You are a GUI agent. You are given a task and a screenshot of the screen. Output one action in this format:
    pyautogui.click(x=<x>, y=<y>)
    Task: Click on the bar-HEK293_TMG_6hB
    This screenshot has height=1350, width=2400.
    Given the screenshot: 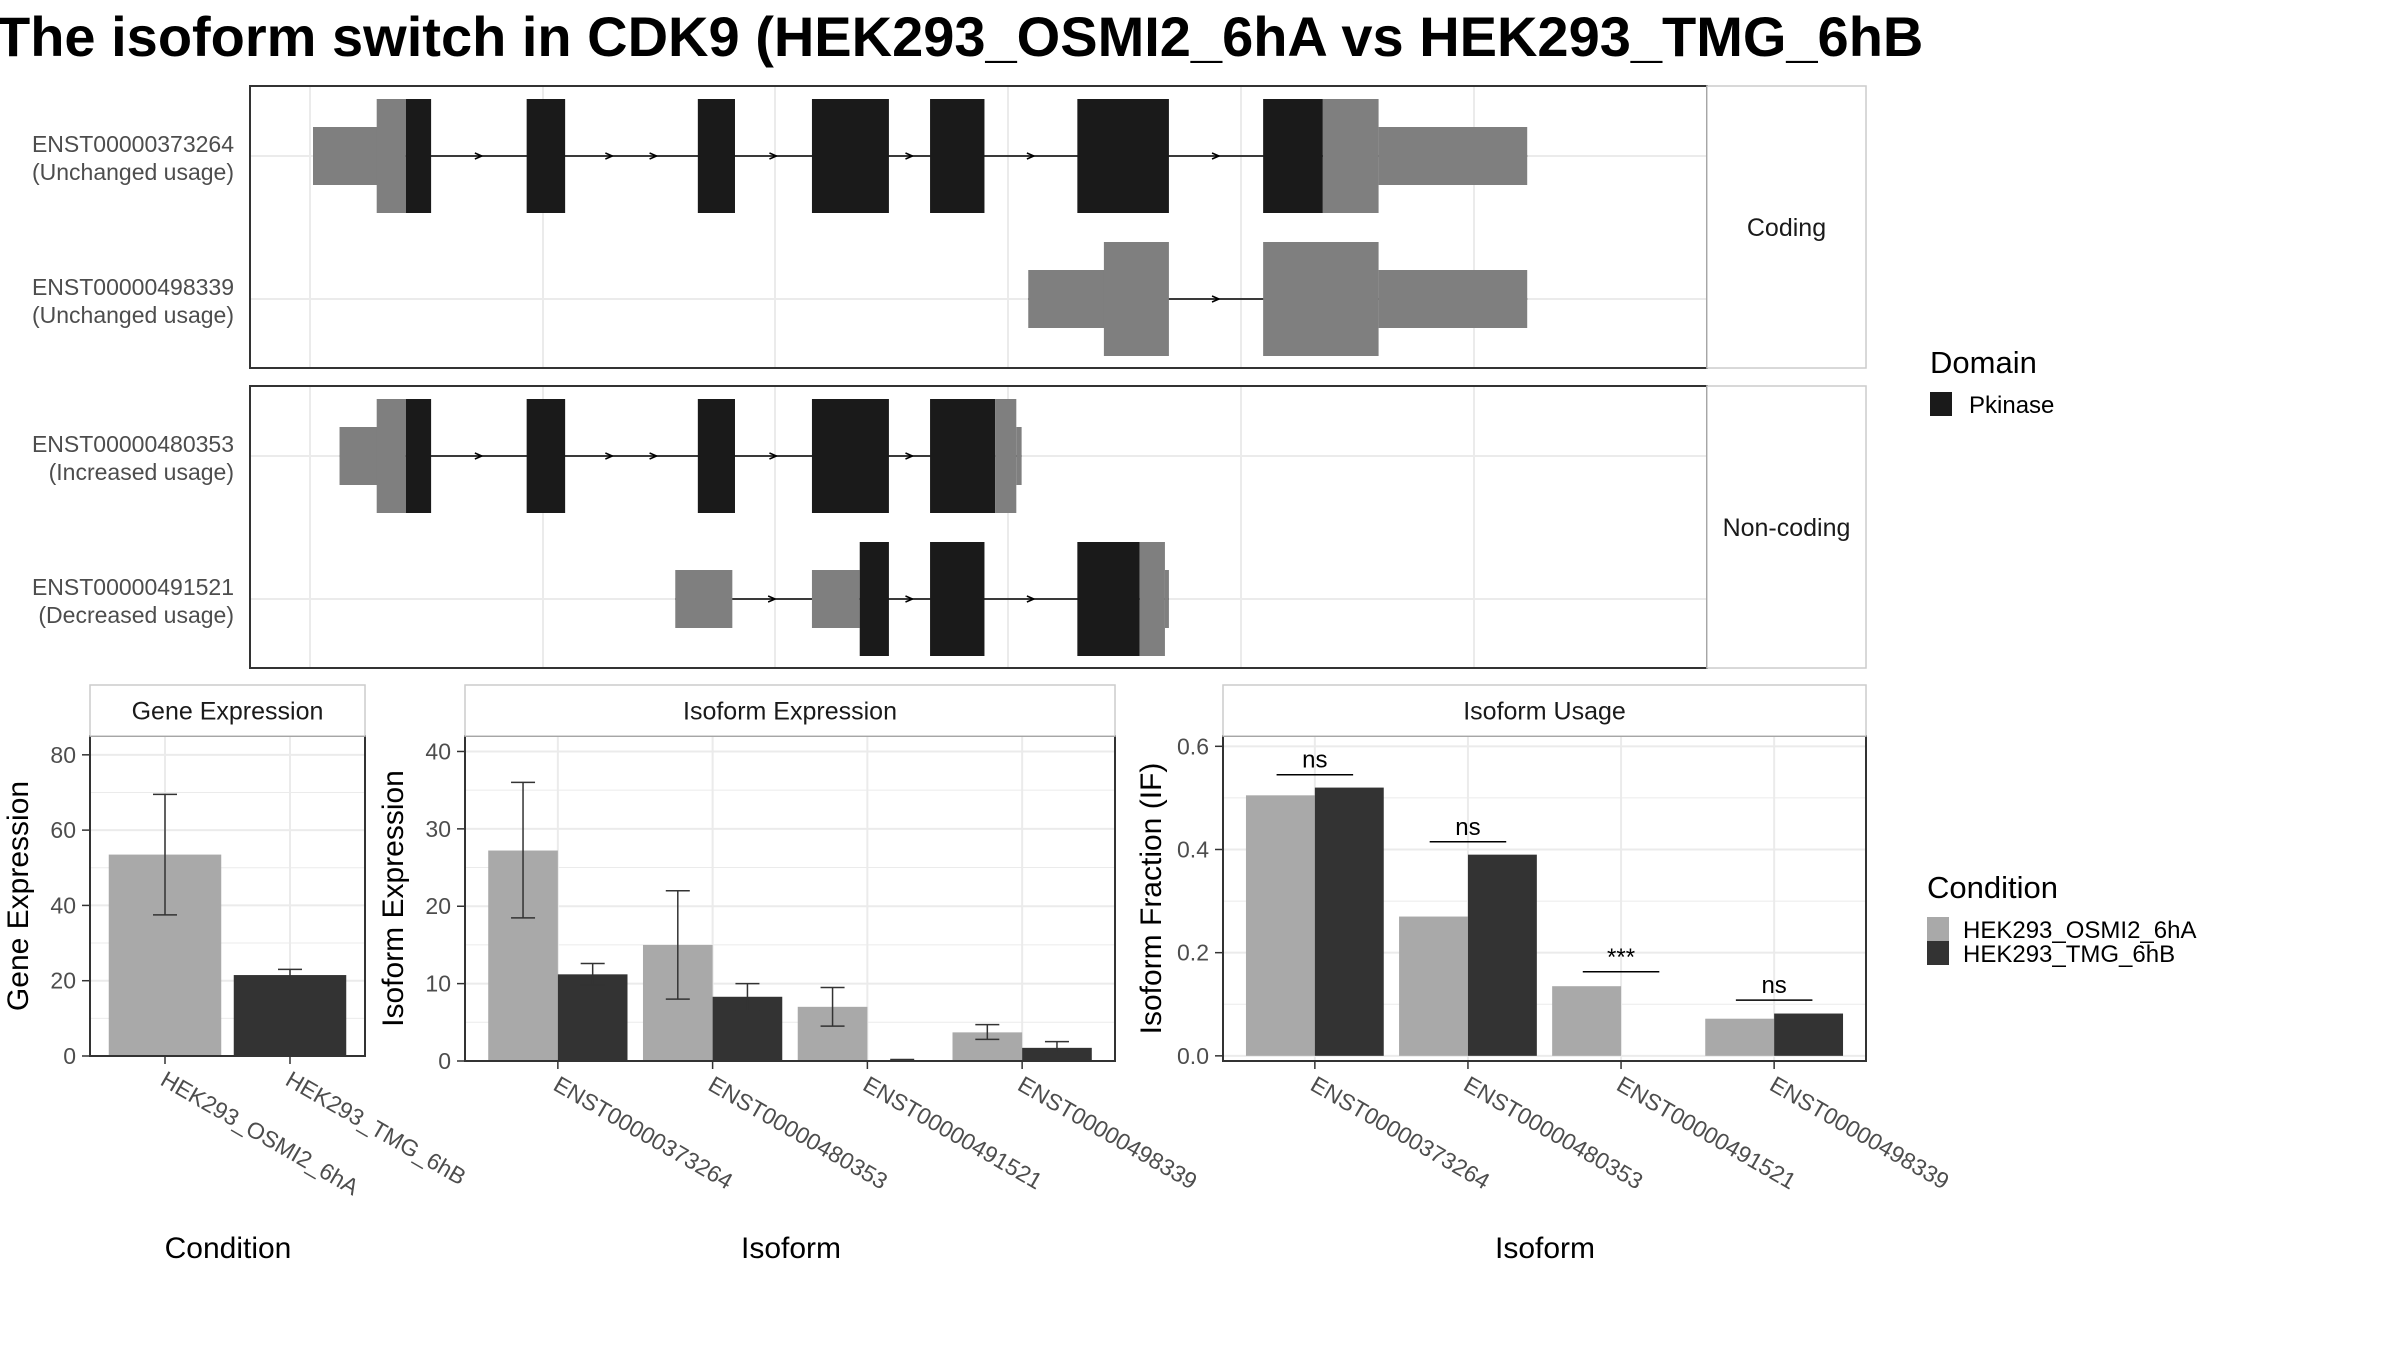 What is the action you would take?
    pyautogui.click(x=290, y=1015)
    